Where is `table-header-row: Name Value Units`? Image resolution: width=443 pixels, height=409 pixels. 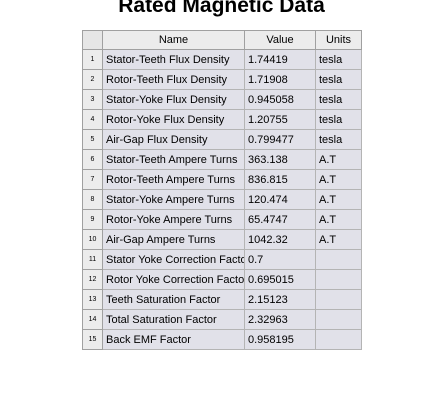 table-header-row: Name Value Units is located at coordinates (222, 40).